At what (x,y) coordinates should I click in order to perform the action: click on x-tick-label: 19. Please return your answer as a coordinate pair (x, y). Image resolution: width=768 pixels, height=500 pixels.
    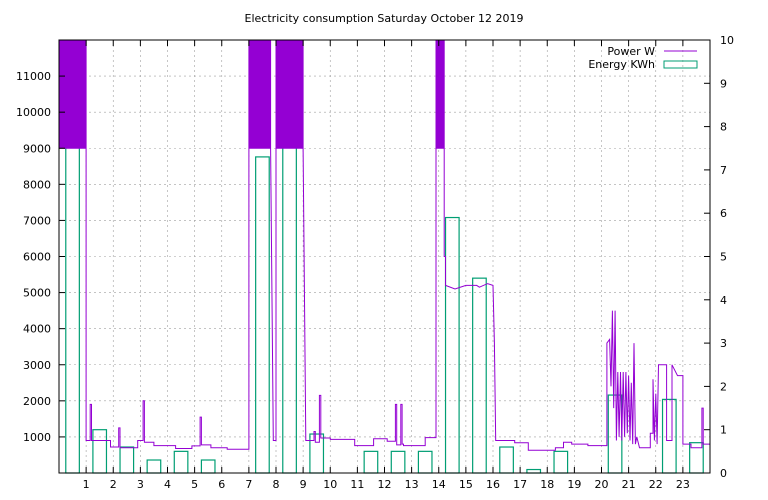
    Looking at the image, I should click on (574, 484).